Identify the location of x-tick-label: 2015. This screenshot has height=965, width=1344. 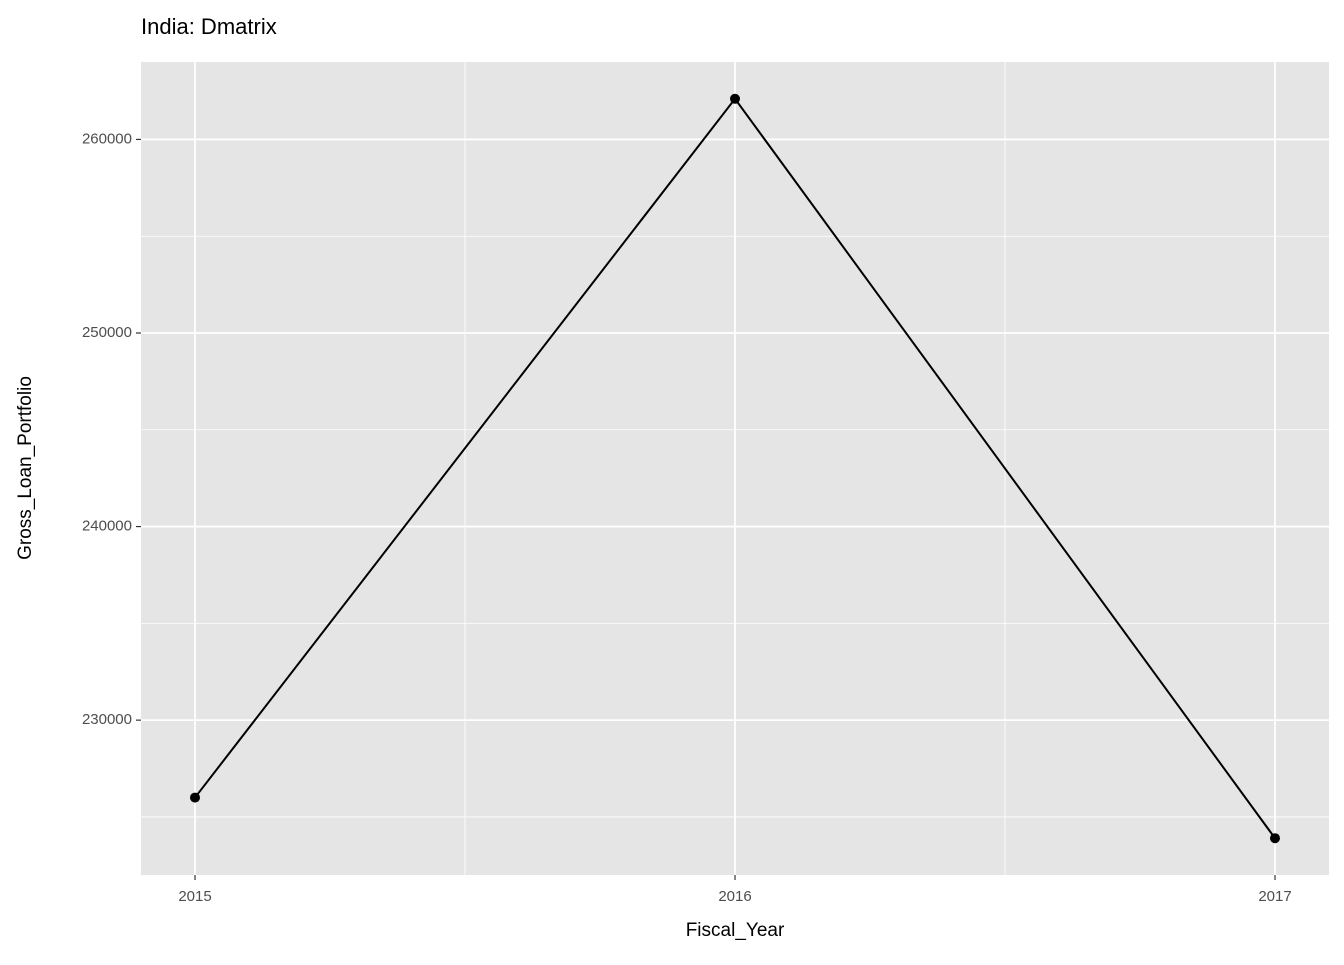
(194, 896).